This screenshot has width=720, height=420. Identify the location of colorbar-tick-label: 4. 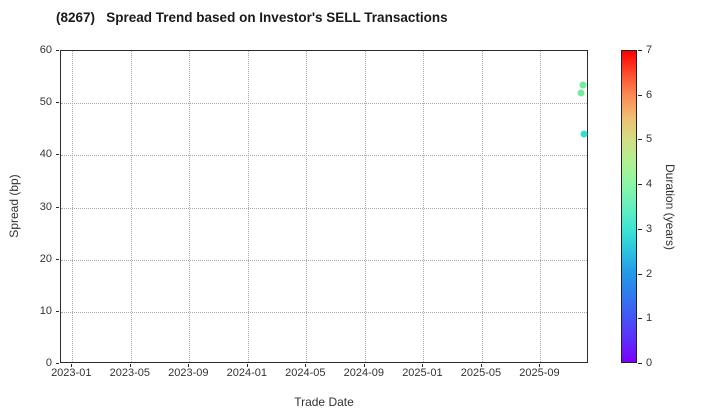
(649, 184).